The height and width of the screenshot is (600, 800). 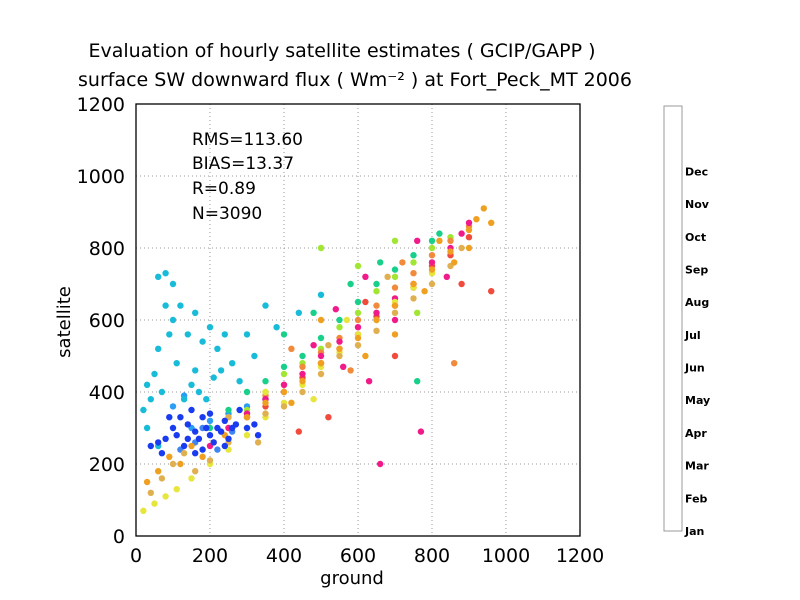 I want to click on x-tick-label: 1200, so click(x=580, y=556).